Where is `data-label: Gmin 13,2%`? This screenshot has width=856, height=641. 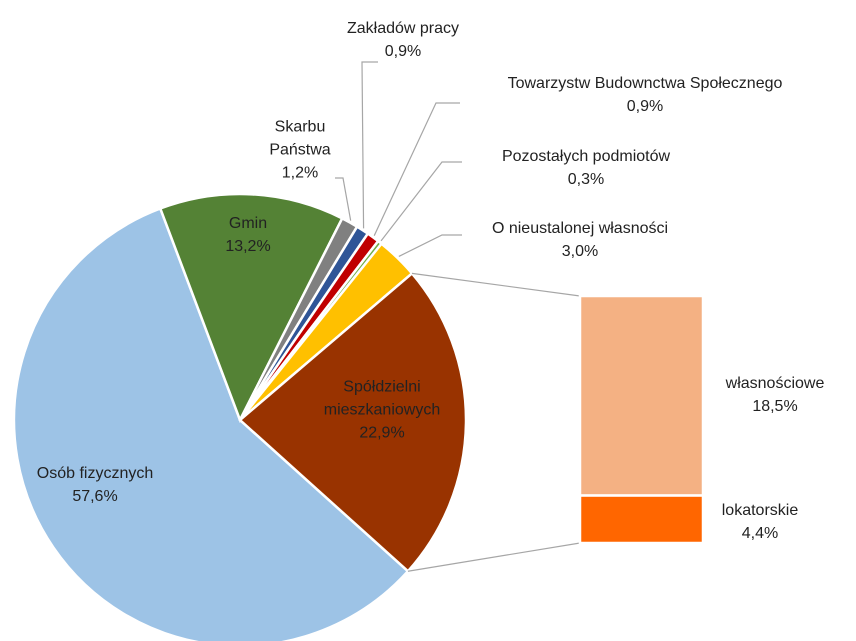
data-label: Gmin 13,2% is located at coordinates (248, 235).